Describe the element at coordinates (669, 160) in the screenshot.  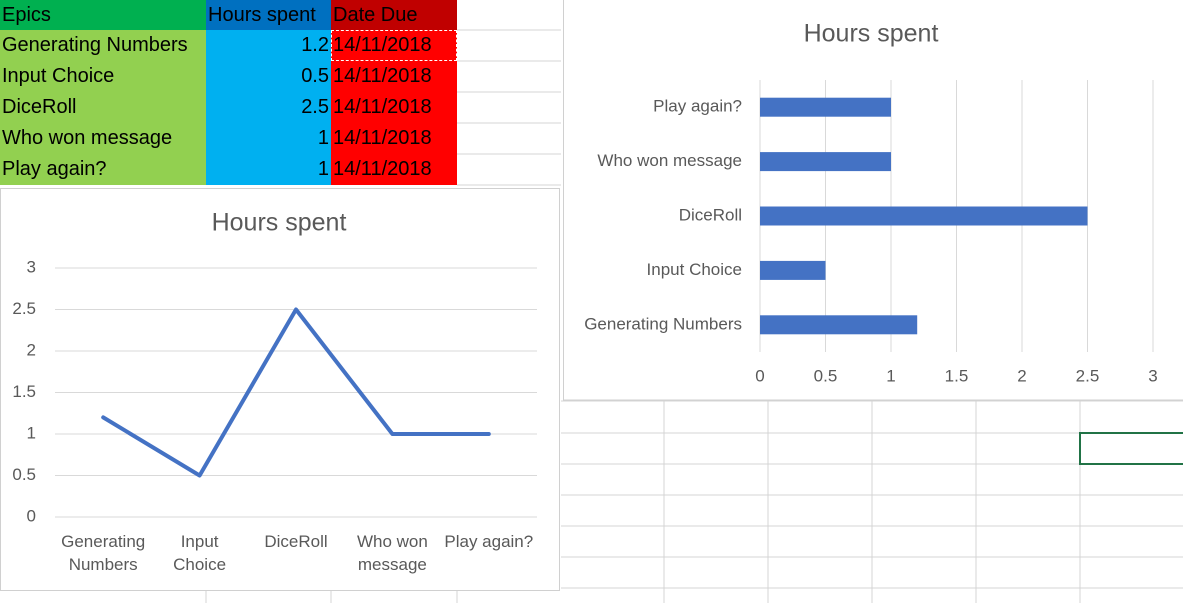
I see `y-tick-label: Who won message` at that location.